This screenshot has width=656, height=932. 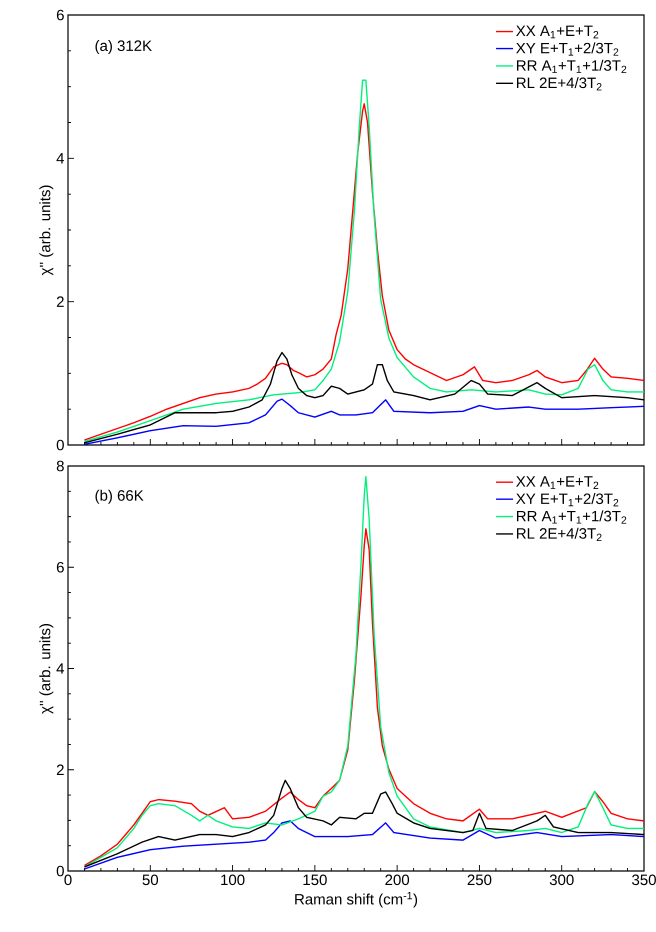 I want to click on annotation: (a) 312K, so click(x=123, y=47).